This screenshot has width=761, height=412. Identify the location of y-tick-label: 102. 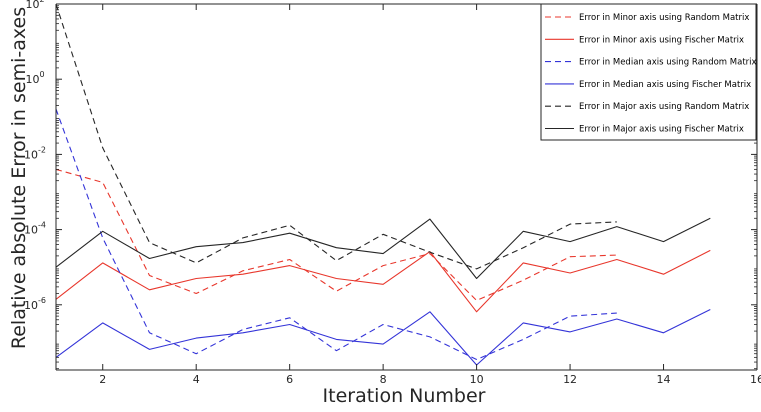
(34, 5).